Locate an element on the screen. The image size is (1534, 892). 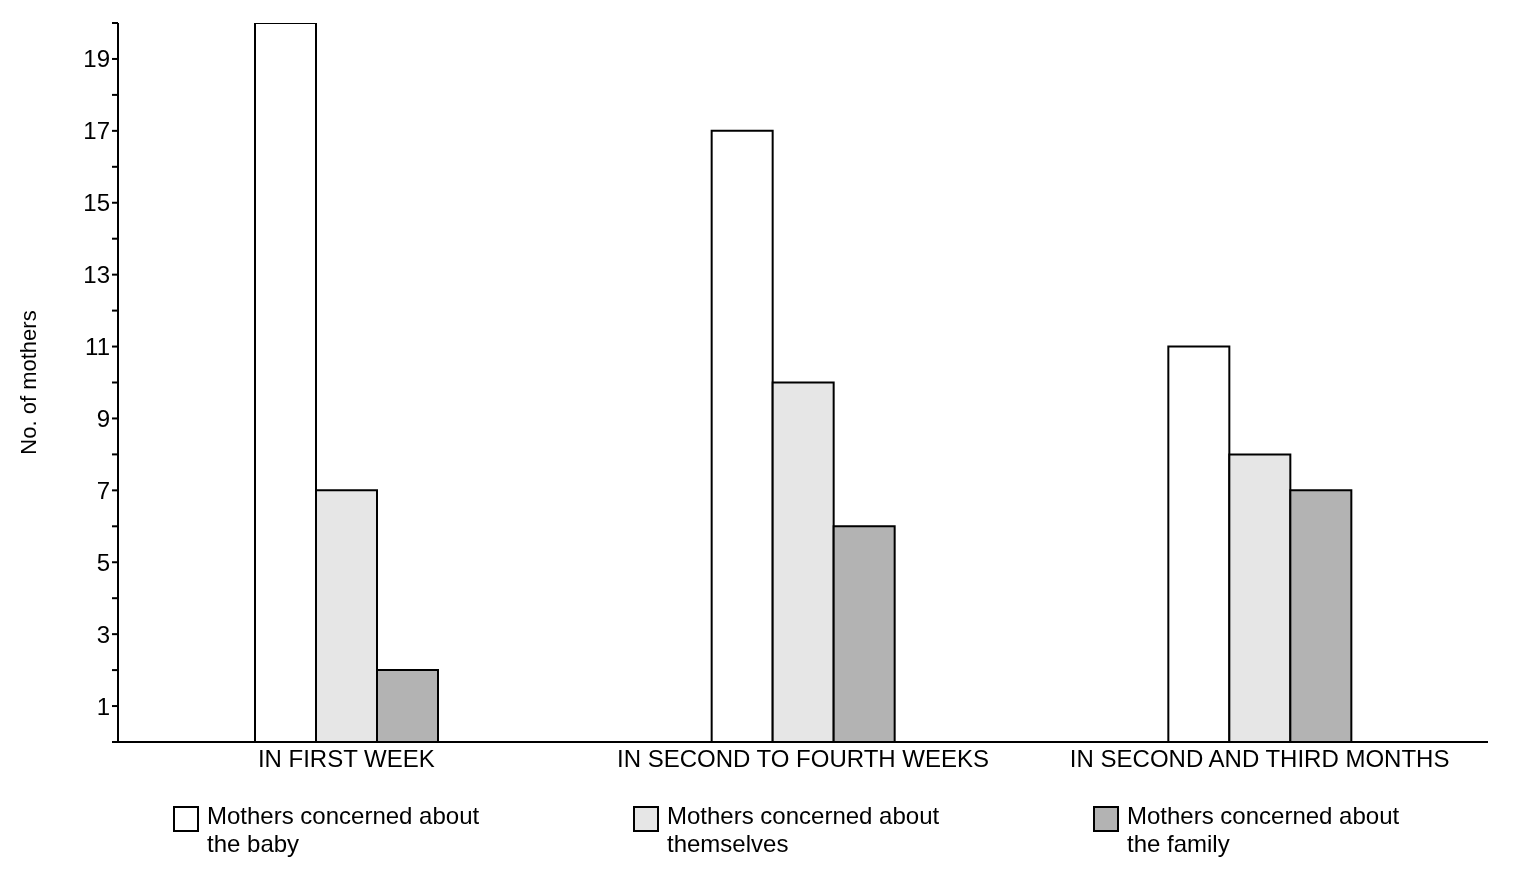
y-tick-label: 3 is located at coordinates (103, 634).